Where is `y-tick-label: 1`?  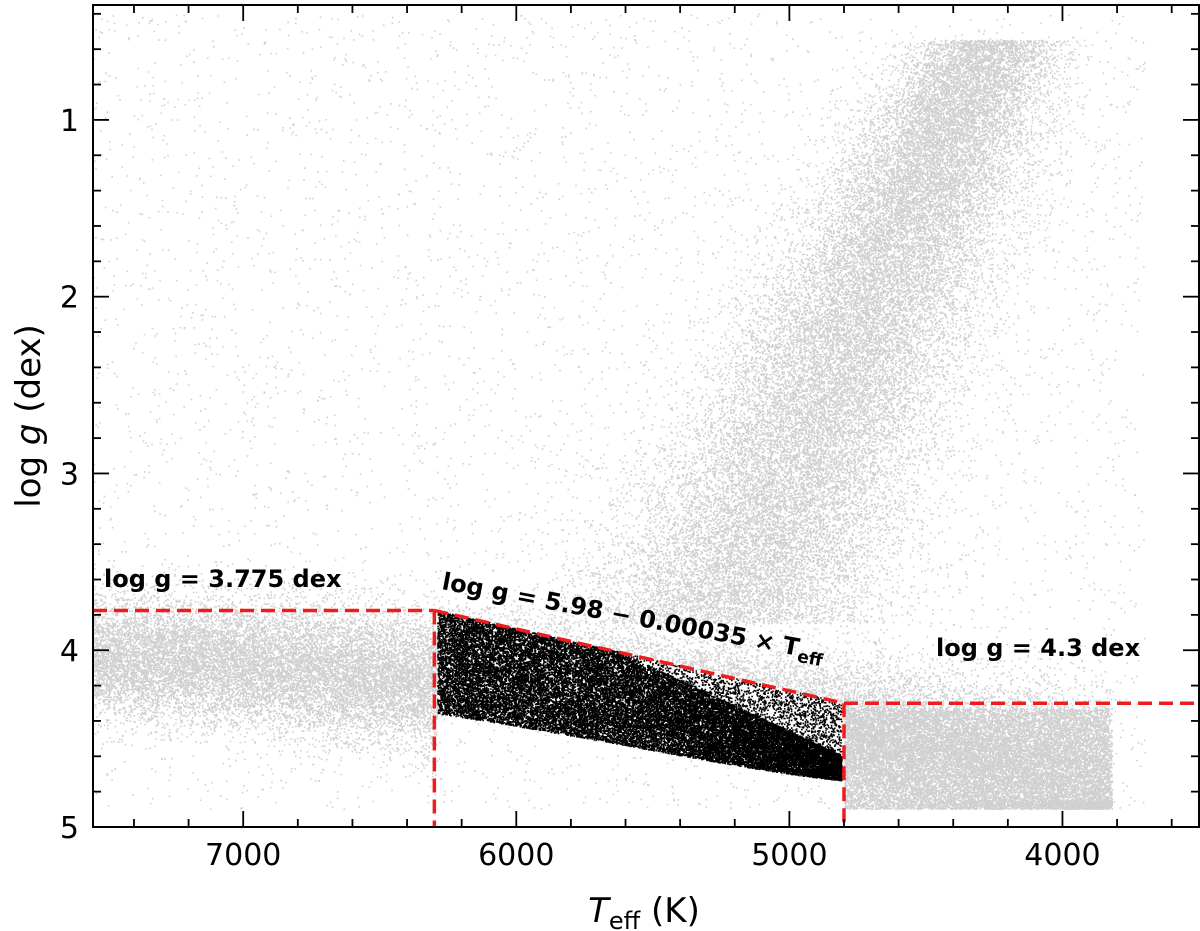
y-tick-label: 1 is located at coordinates (69, 121).